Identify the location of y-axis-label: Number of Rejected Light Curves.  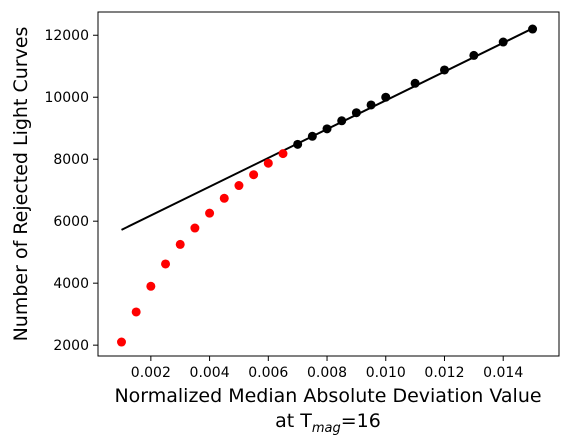
(21, 184).